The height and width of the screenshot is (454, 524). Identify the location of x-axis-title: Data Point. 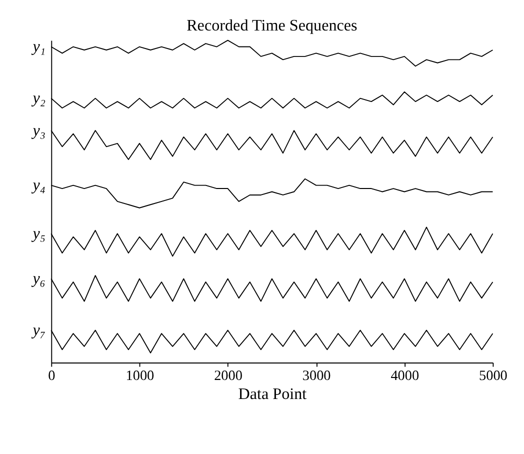
(273, 394).